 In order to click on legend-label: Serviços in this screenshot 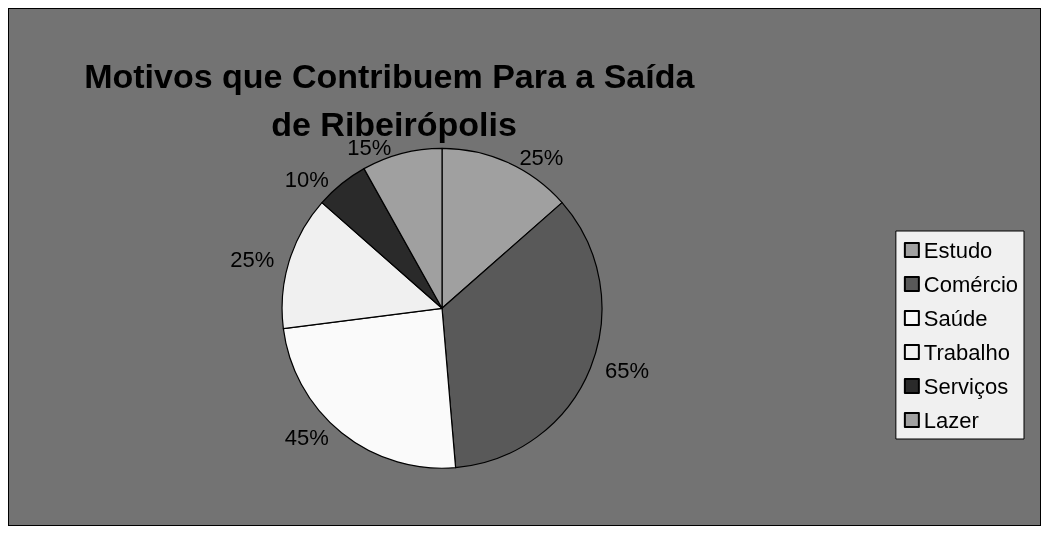, I will do `click(966, 386)`.